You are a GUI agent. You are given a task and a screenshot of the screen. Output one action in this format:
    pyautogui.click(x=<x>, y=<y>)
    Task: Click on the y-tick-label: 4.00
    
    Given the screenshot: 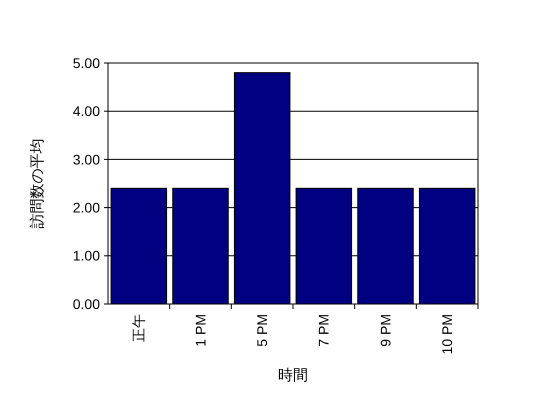 What is the action you would take?
    pyautogui.click(x=86, y=111)
    